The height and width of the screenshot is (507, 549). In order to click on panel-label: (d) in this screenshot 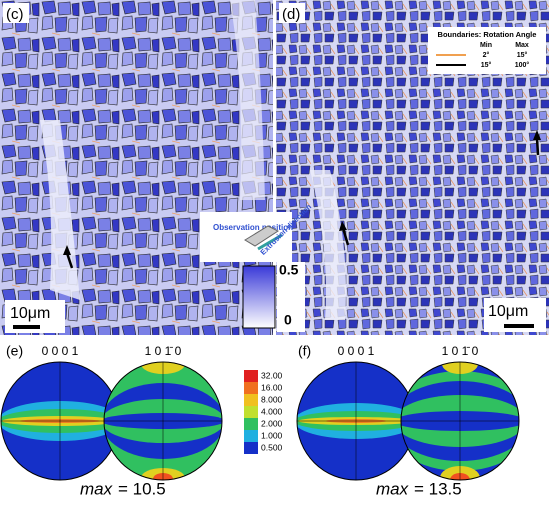, I will do `click(291, 14)`.